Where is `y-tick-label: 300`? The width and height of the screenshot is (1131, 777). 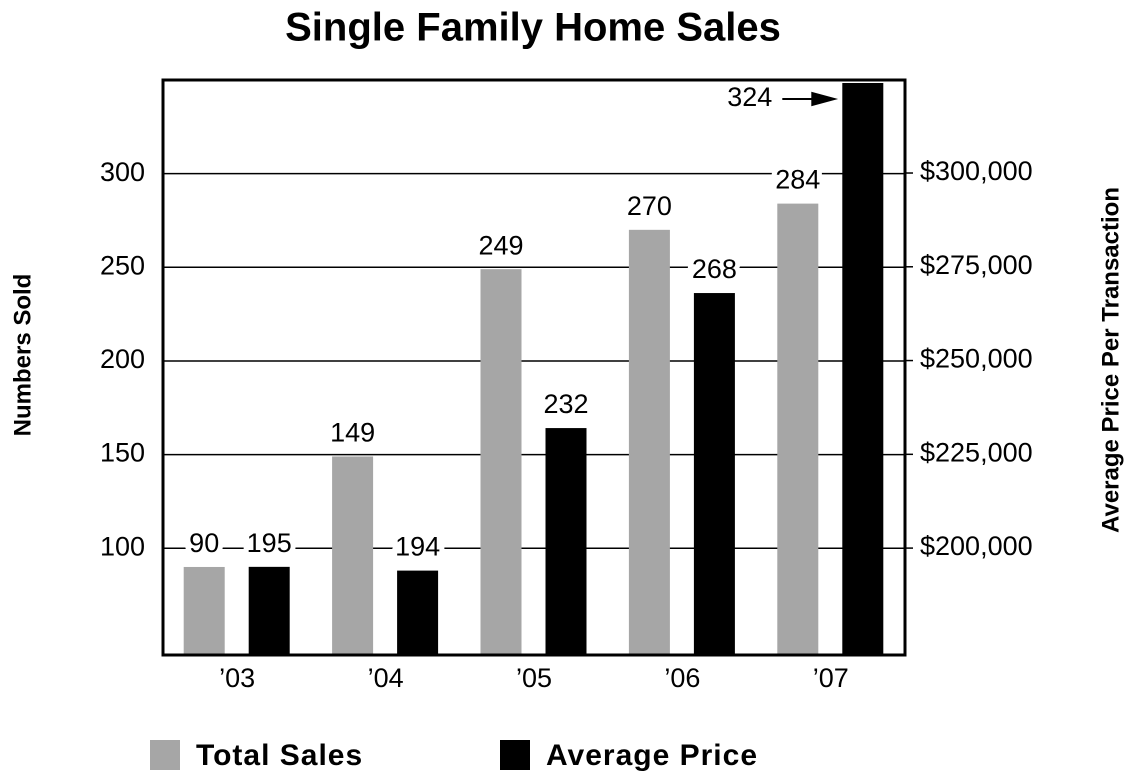
y-tick-label: 300 is located at coordinates (122, 172).